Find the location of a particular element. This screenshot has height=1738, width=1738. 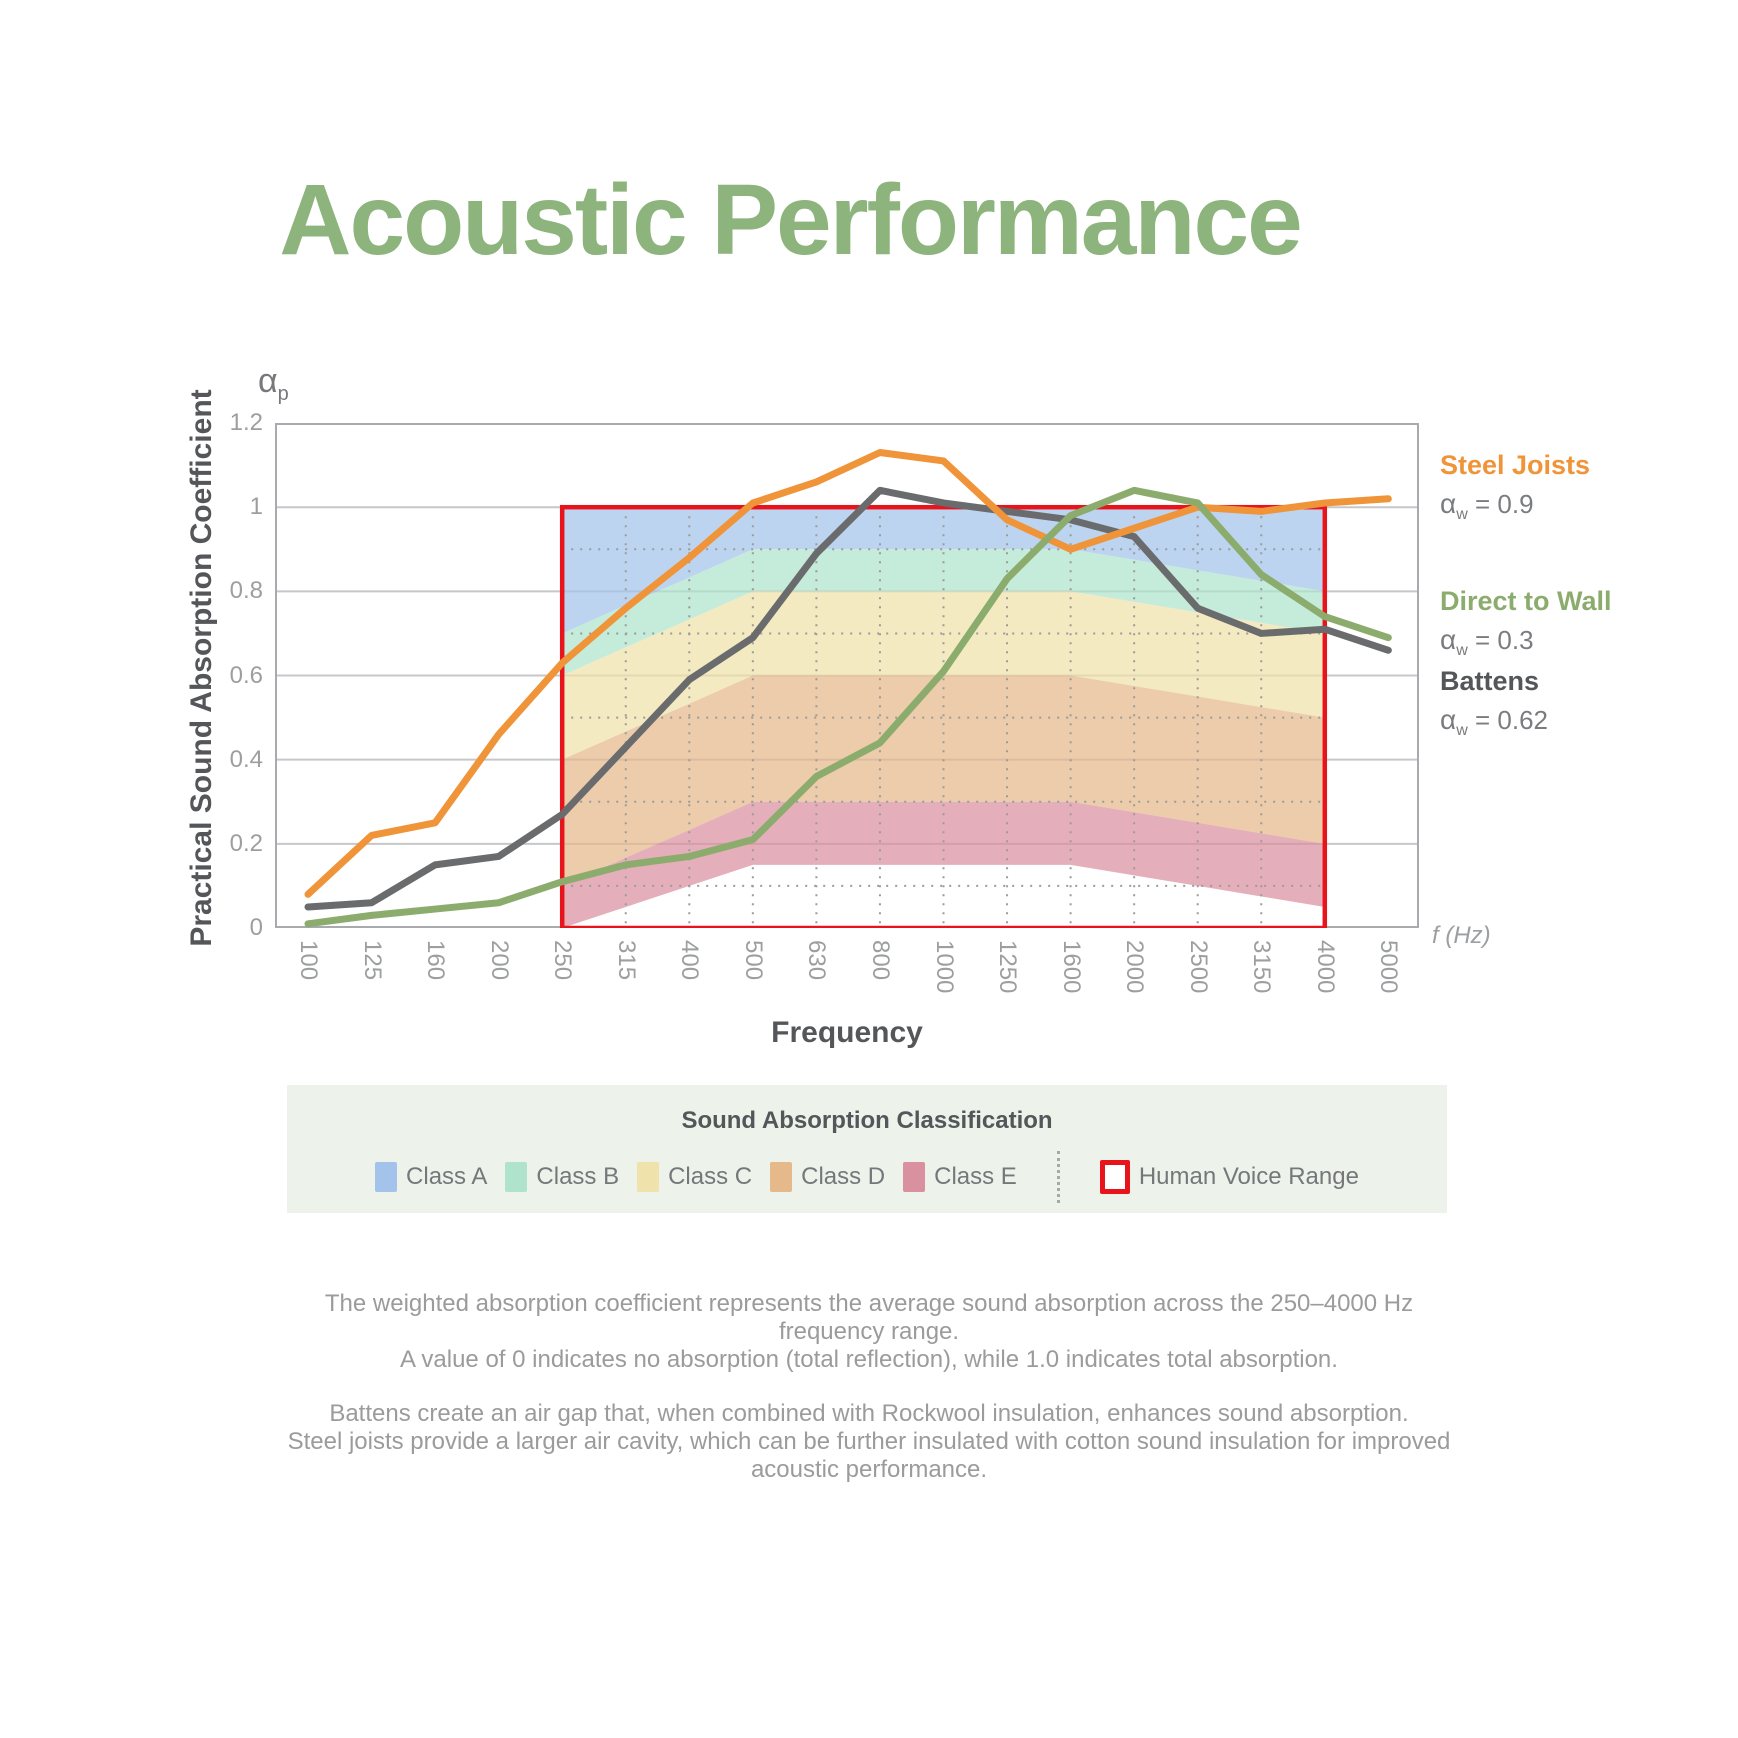

voice-range-swatch-icon is located at coordinates (1114, 1177).